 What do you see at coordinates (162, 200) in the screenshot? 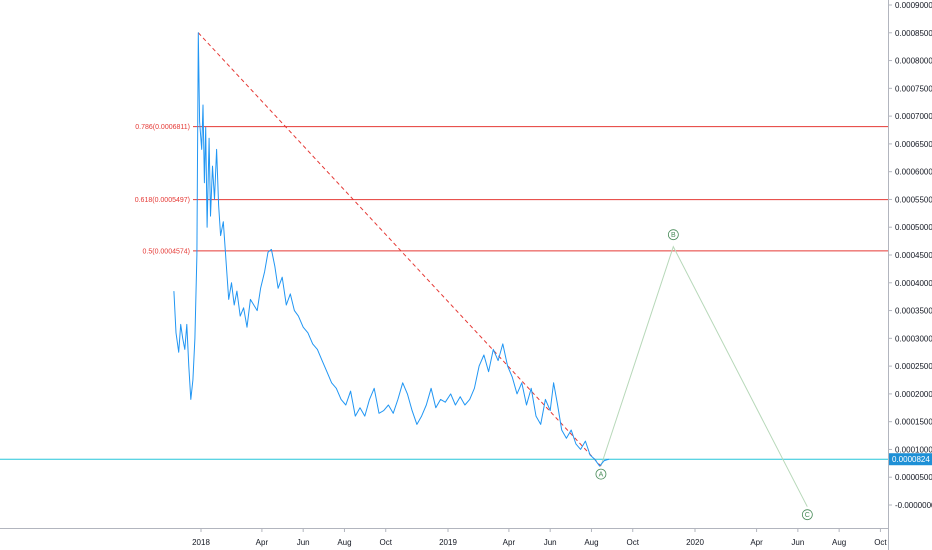
I see `fib-level-label: 0.618(0.0005497)` at bounding box center [162, 200].